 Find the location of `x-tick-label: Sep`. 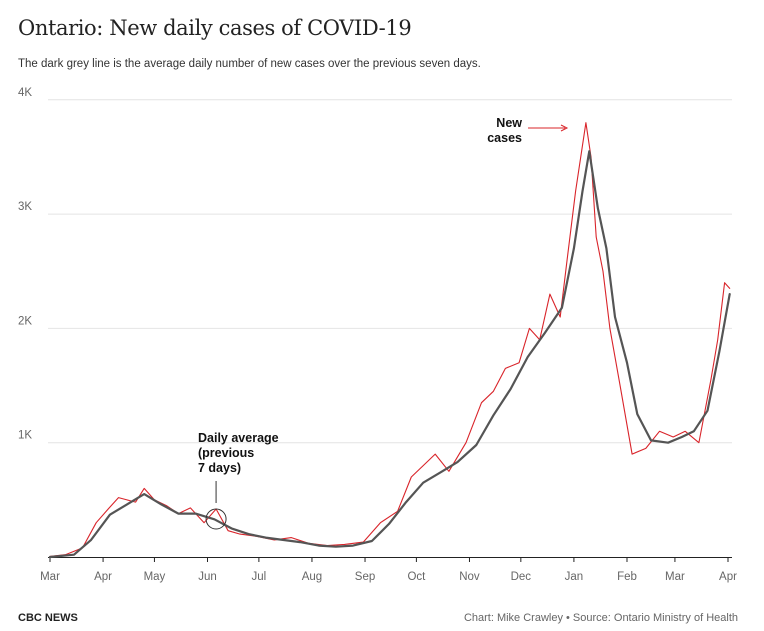

x-tick-label: Sep is located at coordinates (365, 577).